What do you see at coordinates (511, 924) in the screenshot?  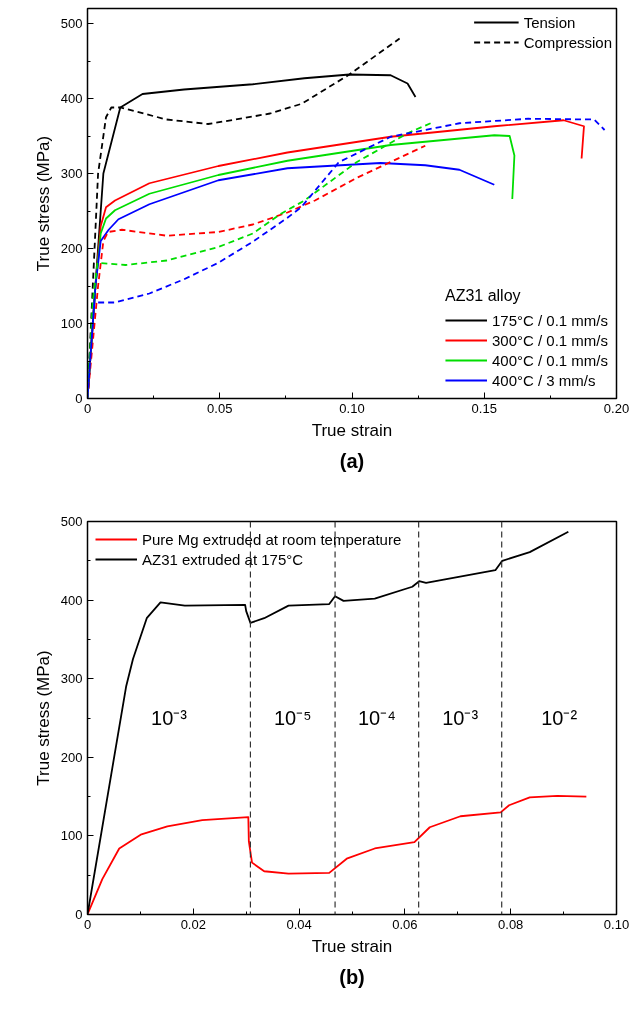 I see `x-tick-label: 0.08` at bounding box center [511, 924].